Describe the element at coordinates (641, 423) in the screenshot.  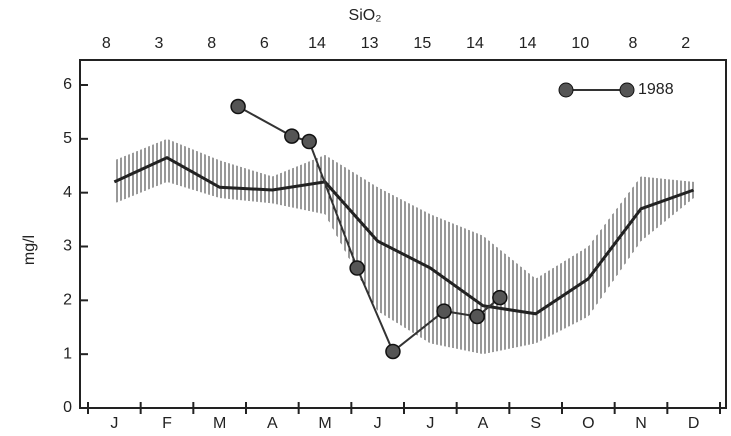
I see `x-tick-label: N` at that location.